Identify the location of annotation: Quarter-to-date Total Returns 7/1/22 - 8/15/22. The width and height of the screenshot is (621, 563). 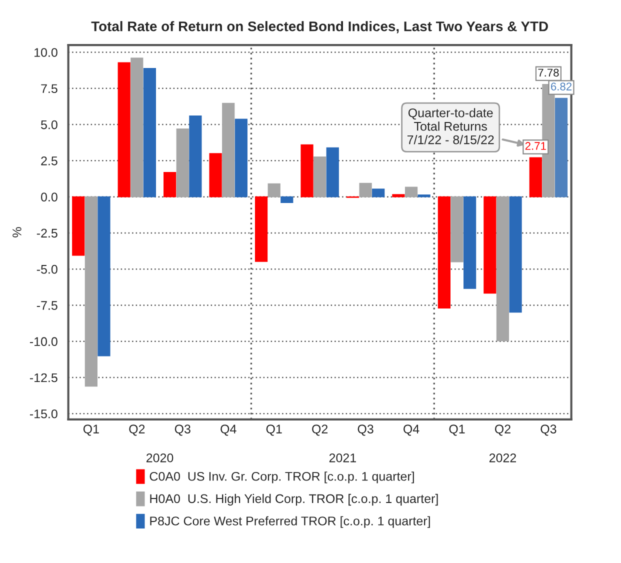
(450, 126).